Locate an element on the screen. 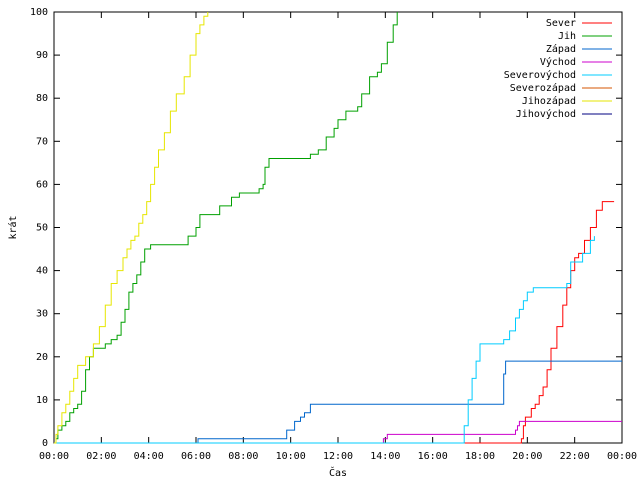  x-tick-label: 06:00 is located at coordinates (196, 456).